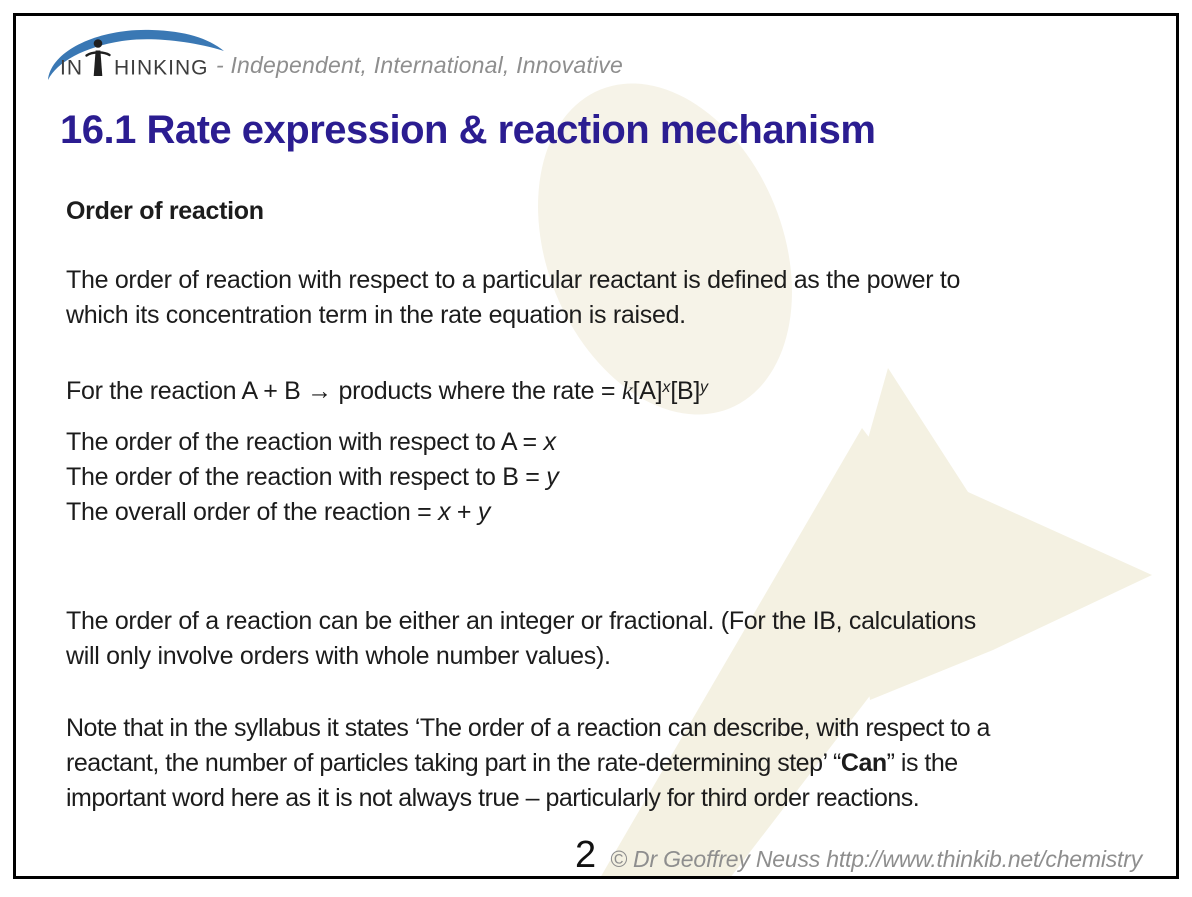  What do you see at coordinates (71, 68) in the screenshot?
I see `brand-text-prefix: IN` at bounding box center [71, 68].